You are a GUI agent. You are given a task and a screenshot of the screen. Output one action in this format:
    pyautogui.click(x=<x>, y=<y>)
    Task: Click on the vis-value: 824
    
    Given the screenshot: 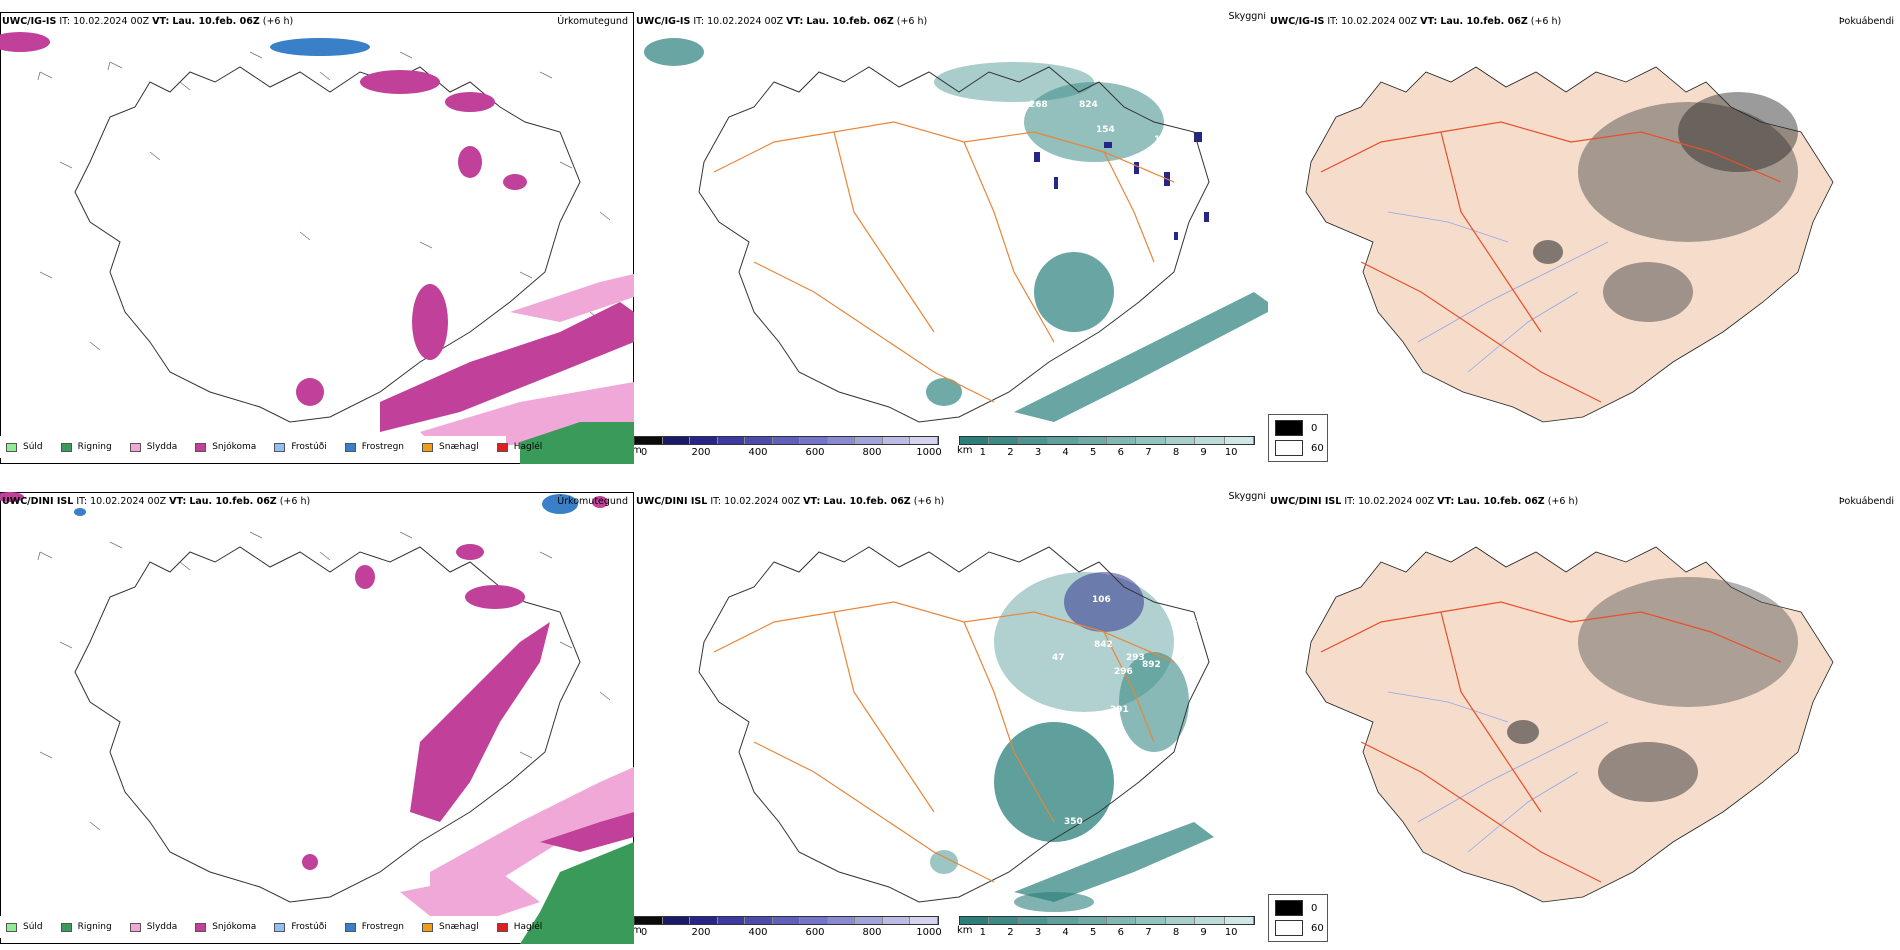 What is the action you would take?
    pyautogui.click(x=1088, y=105)
    